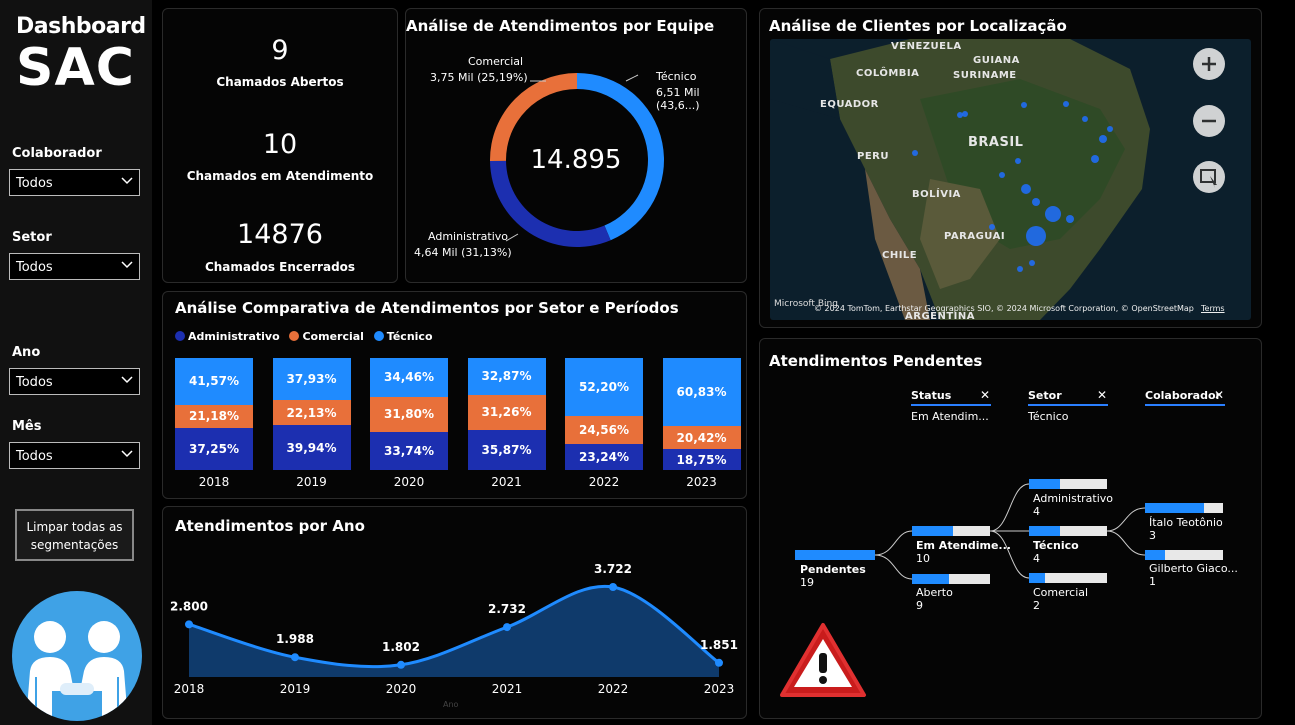 Image resolution: width=1295 pixels, height=725 pixels. Describe the element at coordinates (701, 459) in the screenshot. I see `bar-seg-administrativo: 18,75%` at that location.